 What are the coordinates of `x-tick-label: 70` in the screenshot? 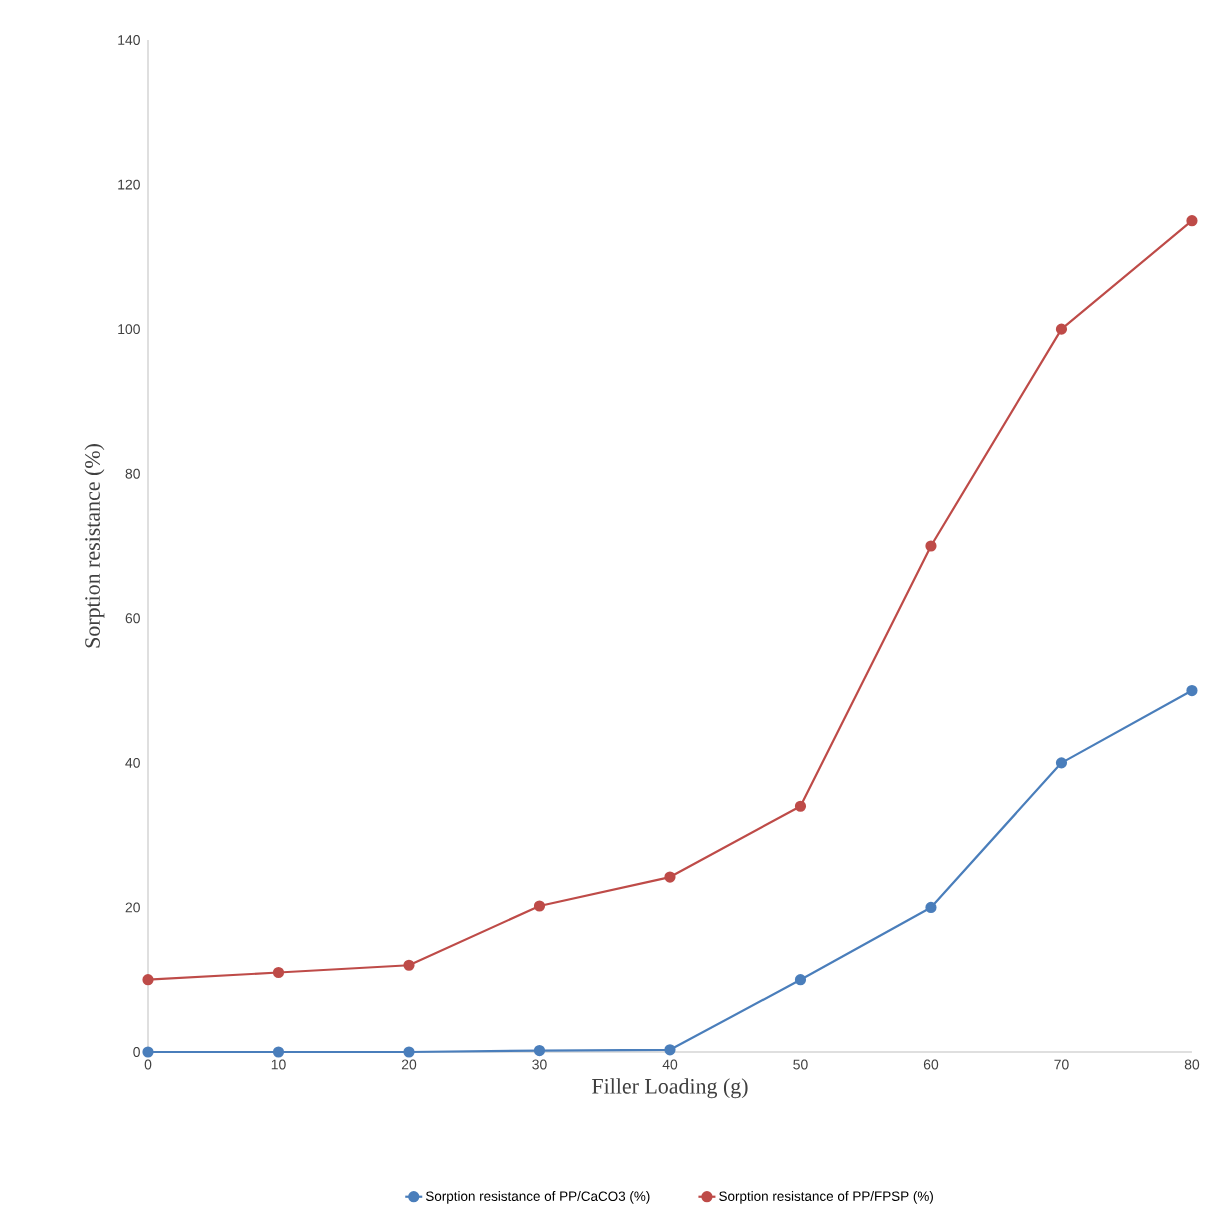 It's located at (1061, 1064).